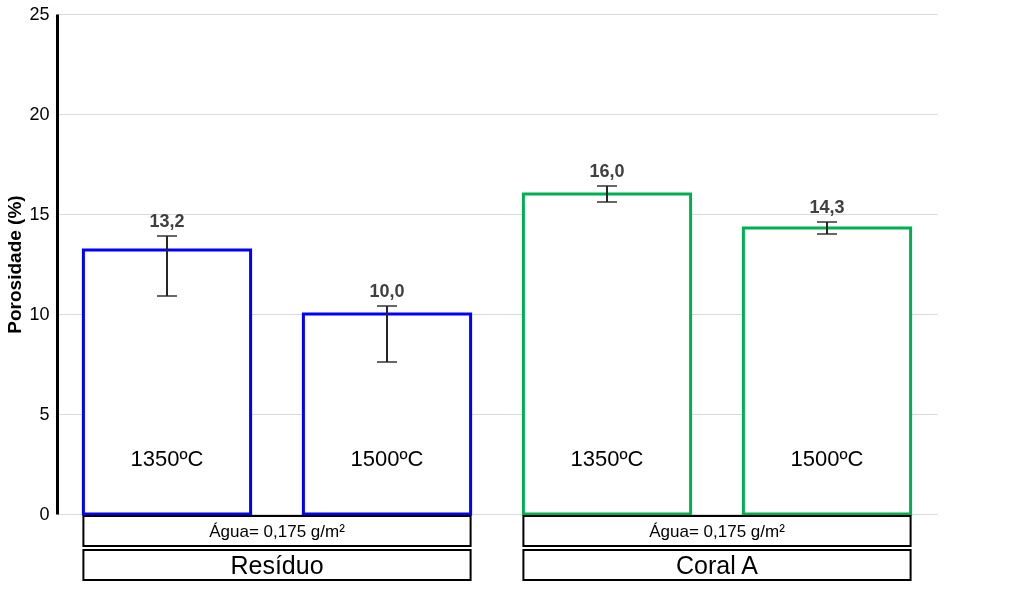  Describe the element at coordinates (15, 264) in the screenshot. I see `y-axis-title: Porosidade (%)` at that location.